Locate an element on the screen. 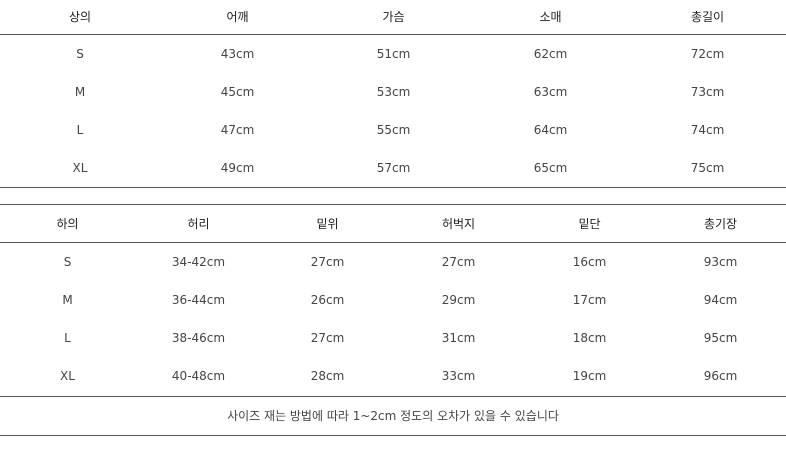  value-cell: 51cm is located at coordinates (393, 53).